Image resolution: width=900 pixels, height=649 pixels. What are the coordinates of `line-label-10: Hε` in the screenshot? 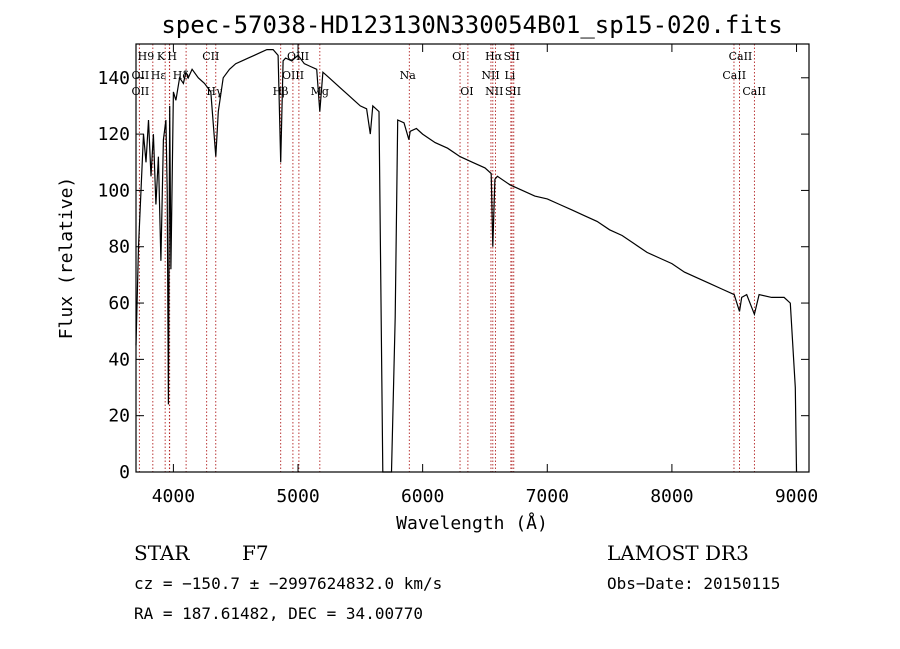 It's located at (159, 75).